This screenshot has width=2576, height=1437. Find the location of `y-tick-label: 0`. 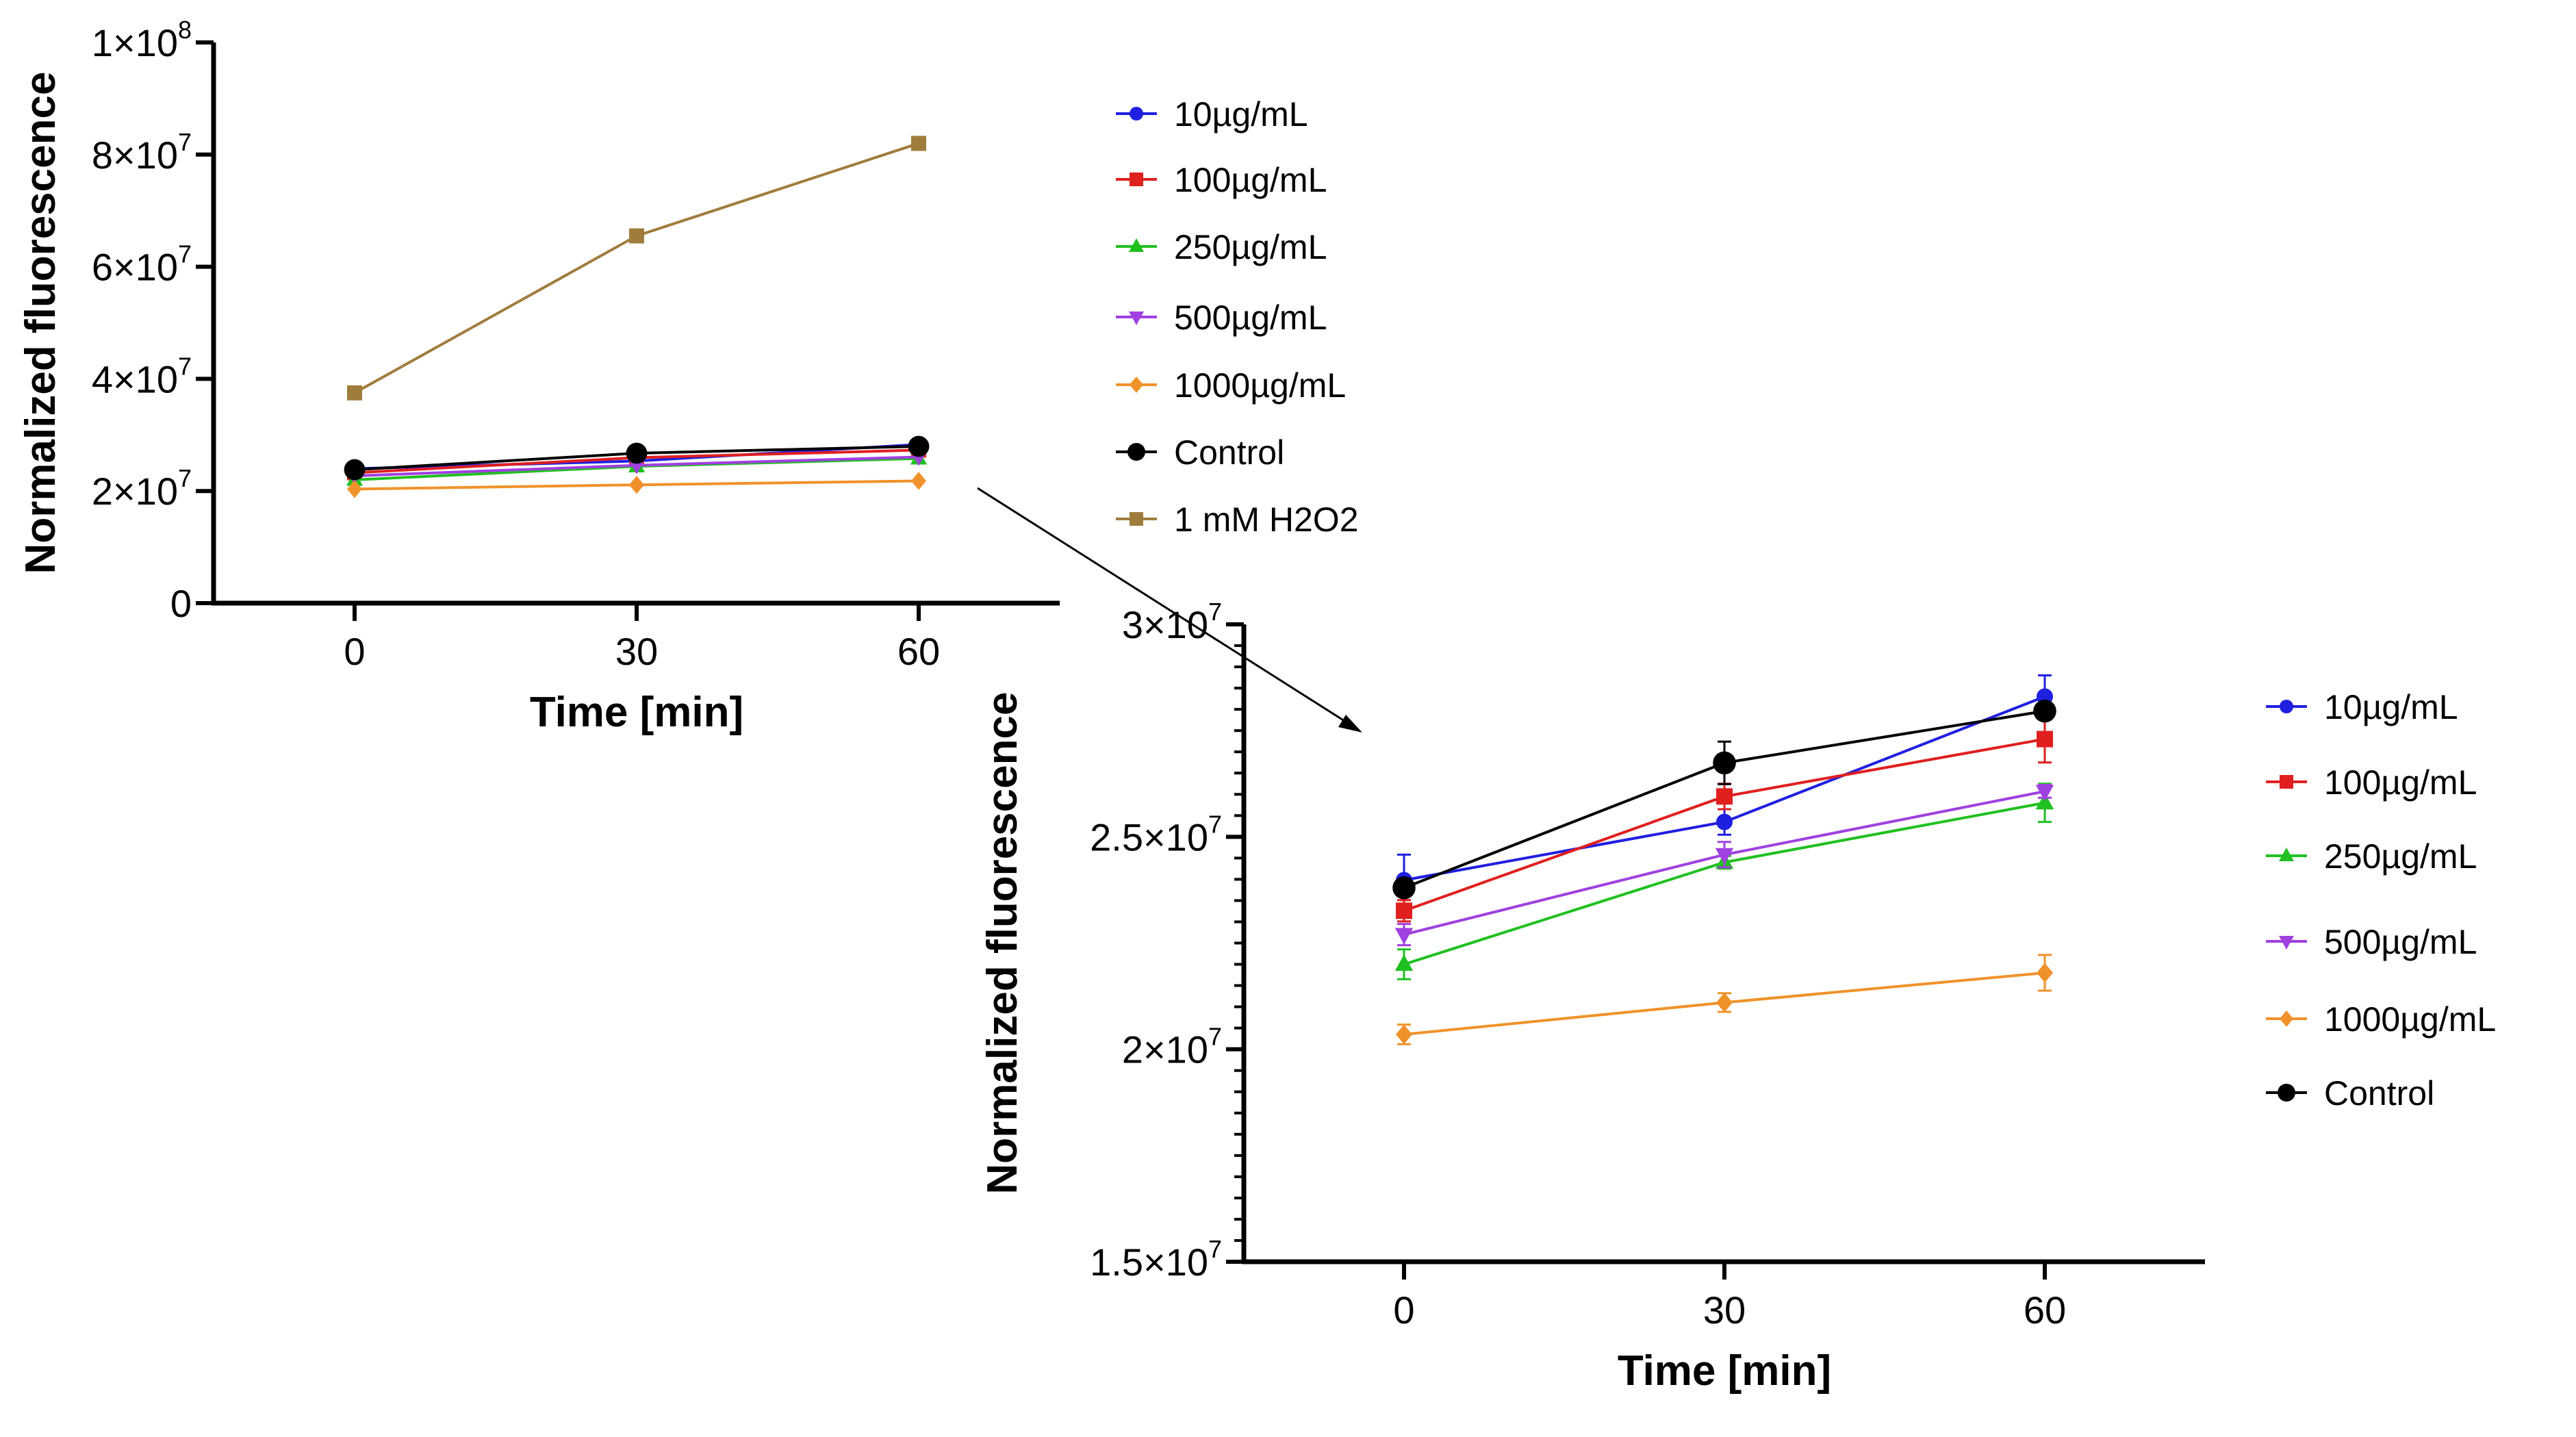

y-tick-label: 0 is located at coordinates (181, 603).